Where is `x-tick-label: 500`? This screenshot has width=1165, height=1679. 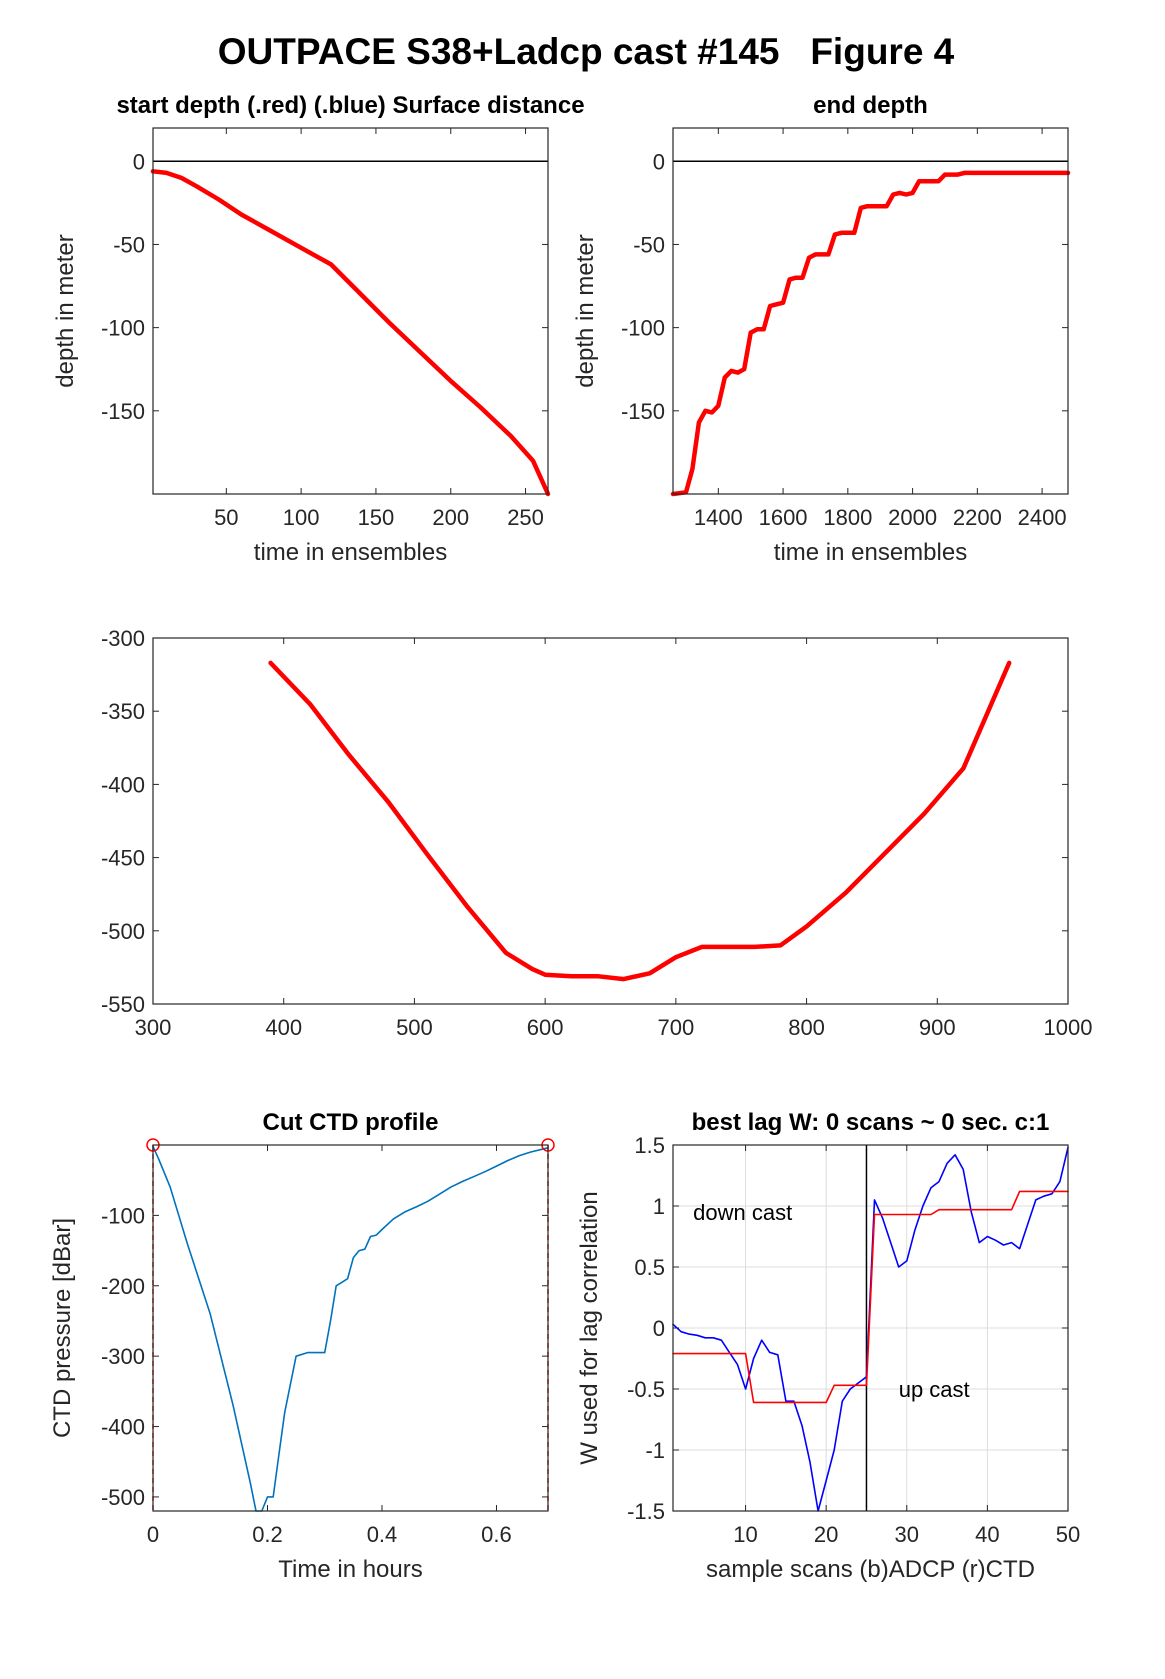 x-tick-label: 500 is located at coordinates (414, 1027).